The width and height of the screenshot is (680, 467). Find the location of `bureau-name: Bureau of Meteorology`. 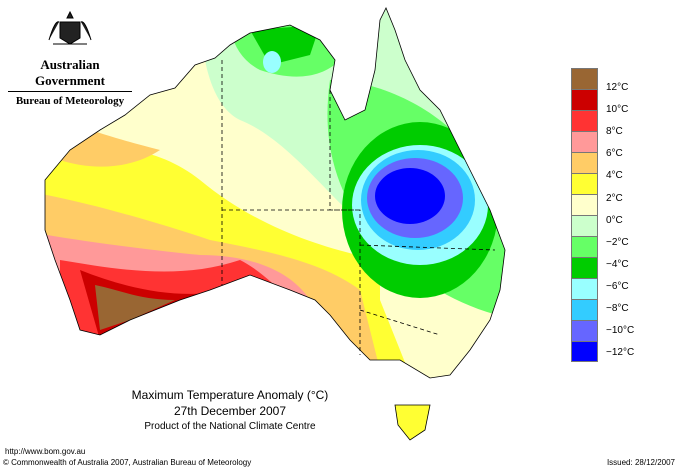

bureau-name: Bureau of Meteorology is located at coordinates (70, 99).